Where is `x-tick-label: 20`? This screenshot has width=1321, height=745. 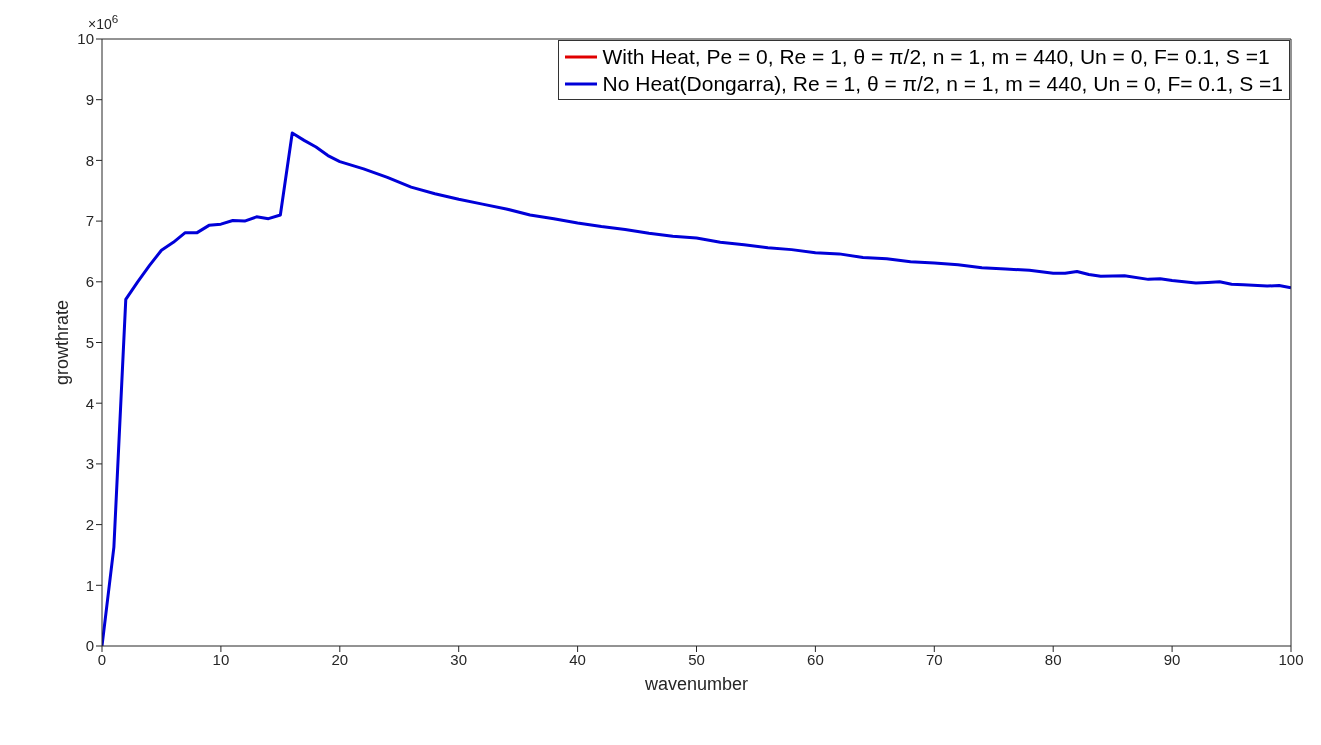 x-tick-label: 20 is located at coordinates (340, 659).